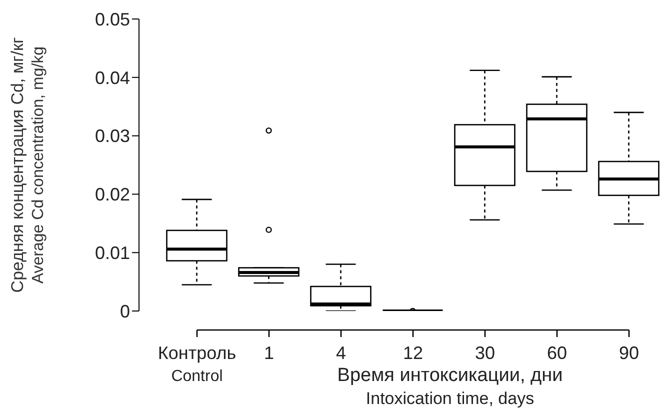  What do you see at coordinates (112, 252) in the screenshot?
I see `y-tick-label: 0.01` at bounding box center [112, 252].